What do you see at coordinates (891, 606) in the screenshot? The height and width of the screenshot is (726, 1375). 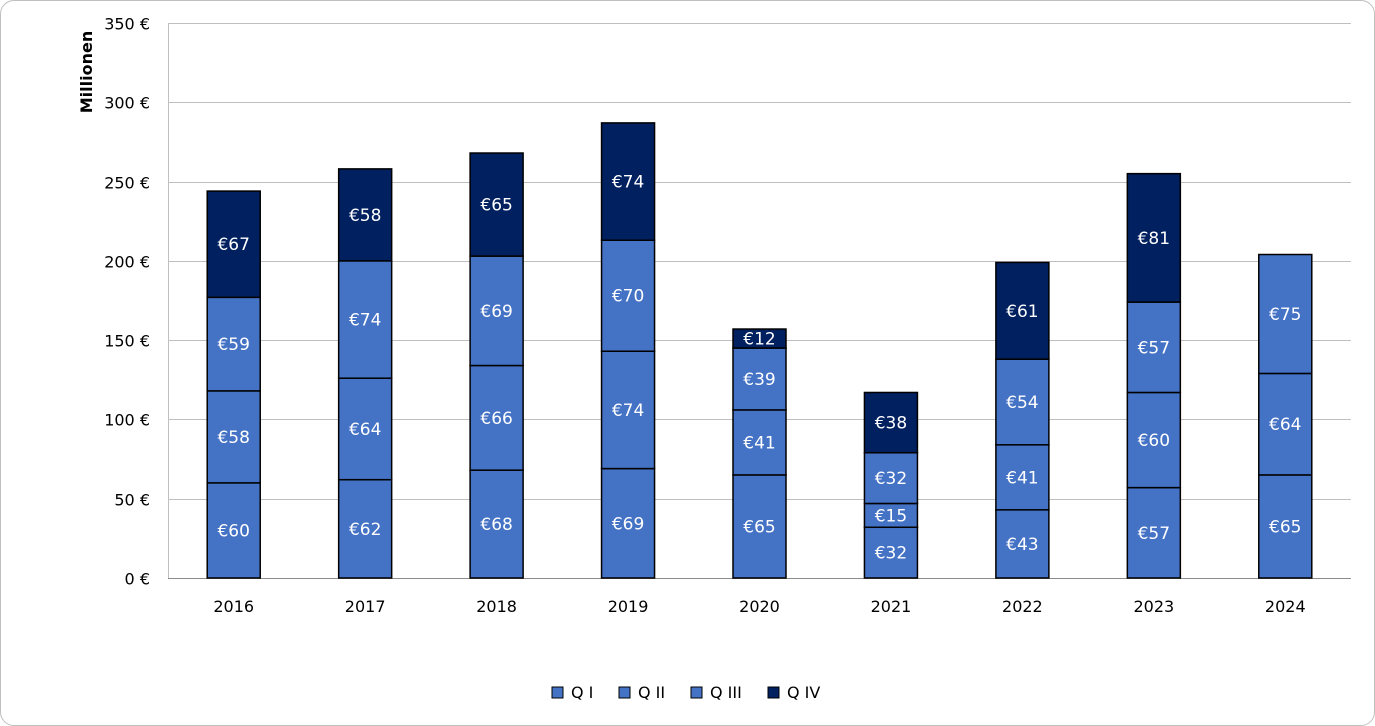 I see `x-tick-label: 2021` at bounding box center [891, 606].